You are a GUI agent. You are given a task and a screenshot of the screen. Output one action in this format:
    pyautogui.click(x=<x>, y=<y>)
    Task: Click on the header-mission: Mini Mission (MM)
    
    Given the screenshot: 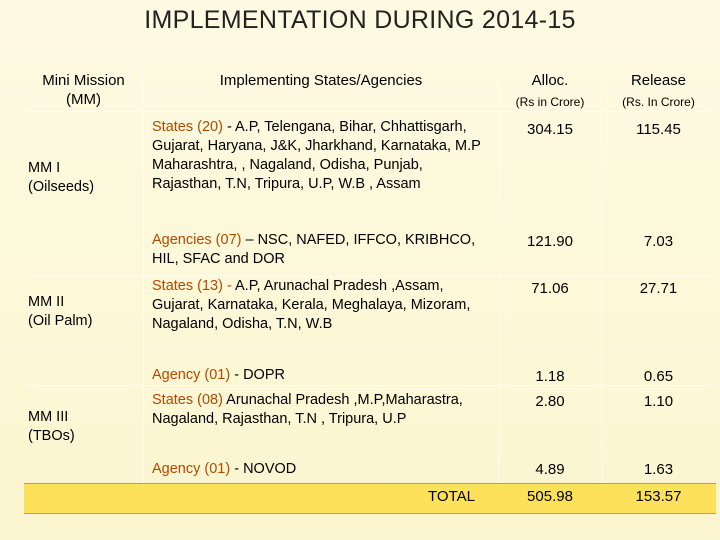 What is the action you would take?
    pyautogui.click(x=83, y=90)
    